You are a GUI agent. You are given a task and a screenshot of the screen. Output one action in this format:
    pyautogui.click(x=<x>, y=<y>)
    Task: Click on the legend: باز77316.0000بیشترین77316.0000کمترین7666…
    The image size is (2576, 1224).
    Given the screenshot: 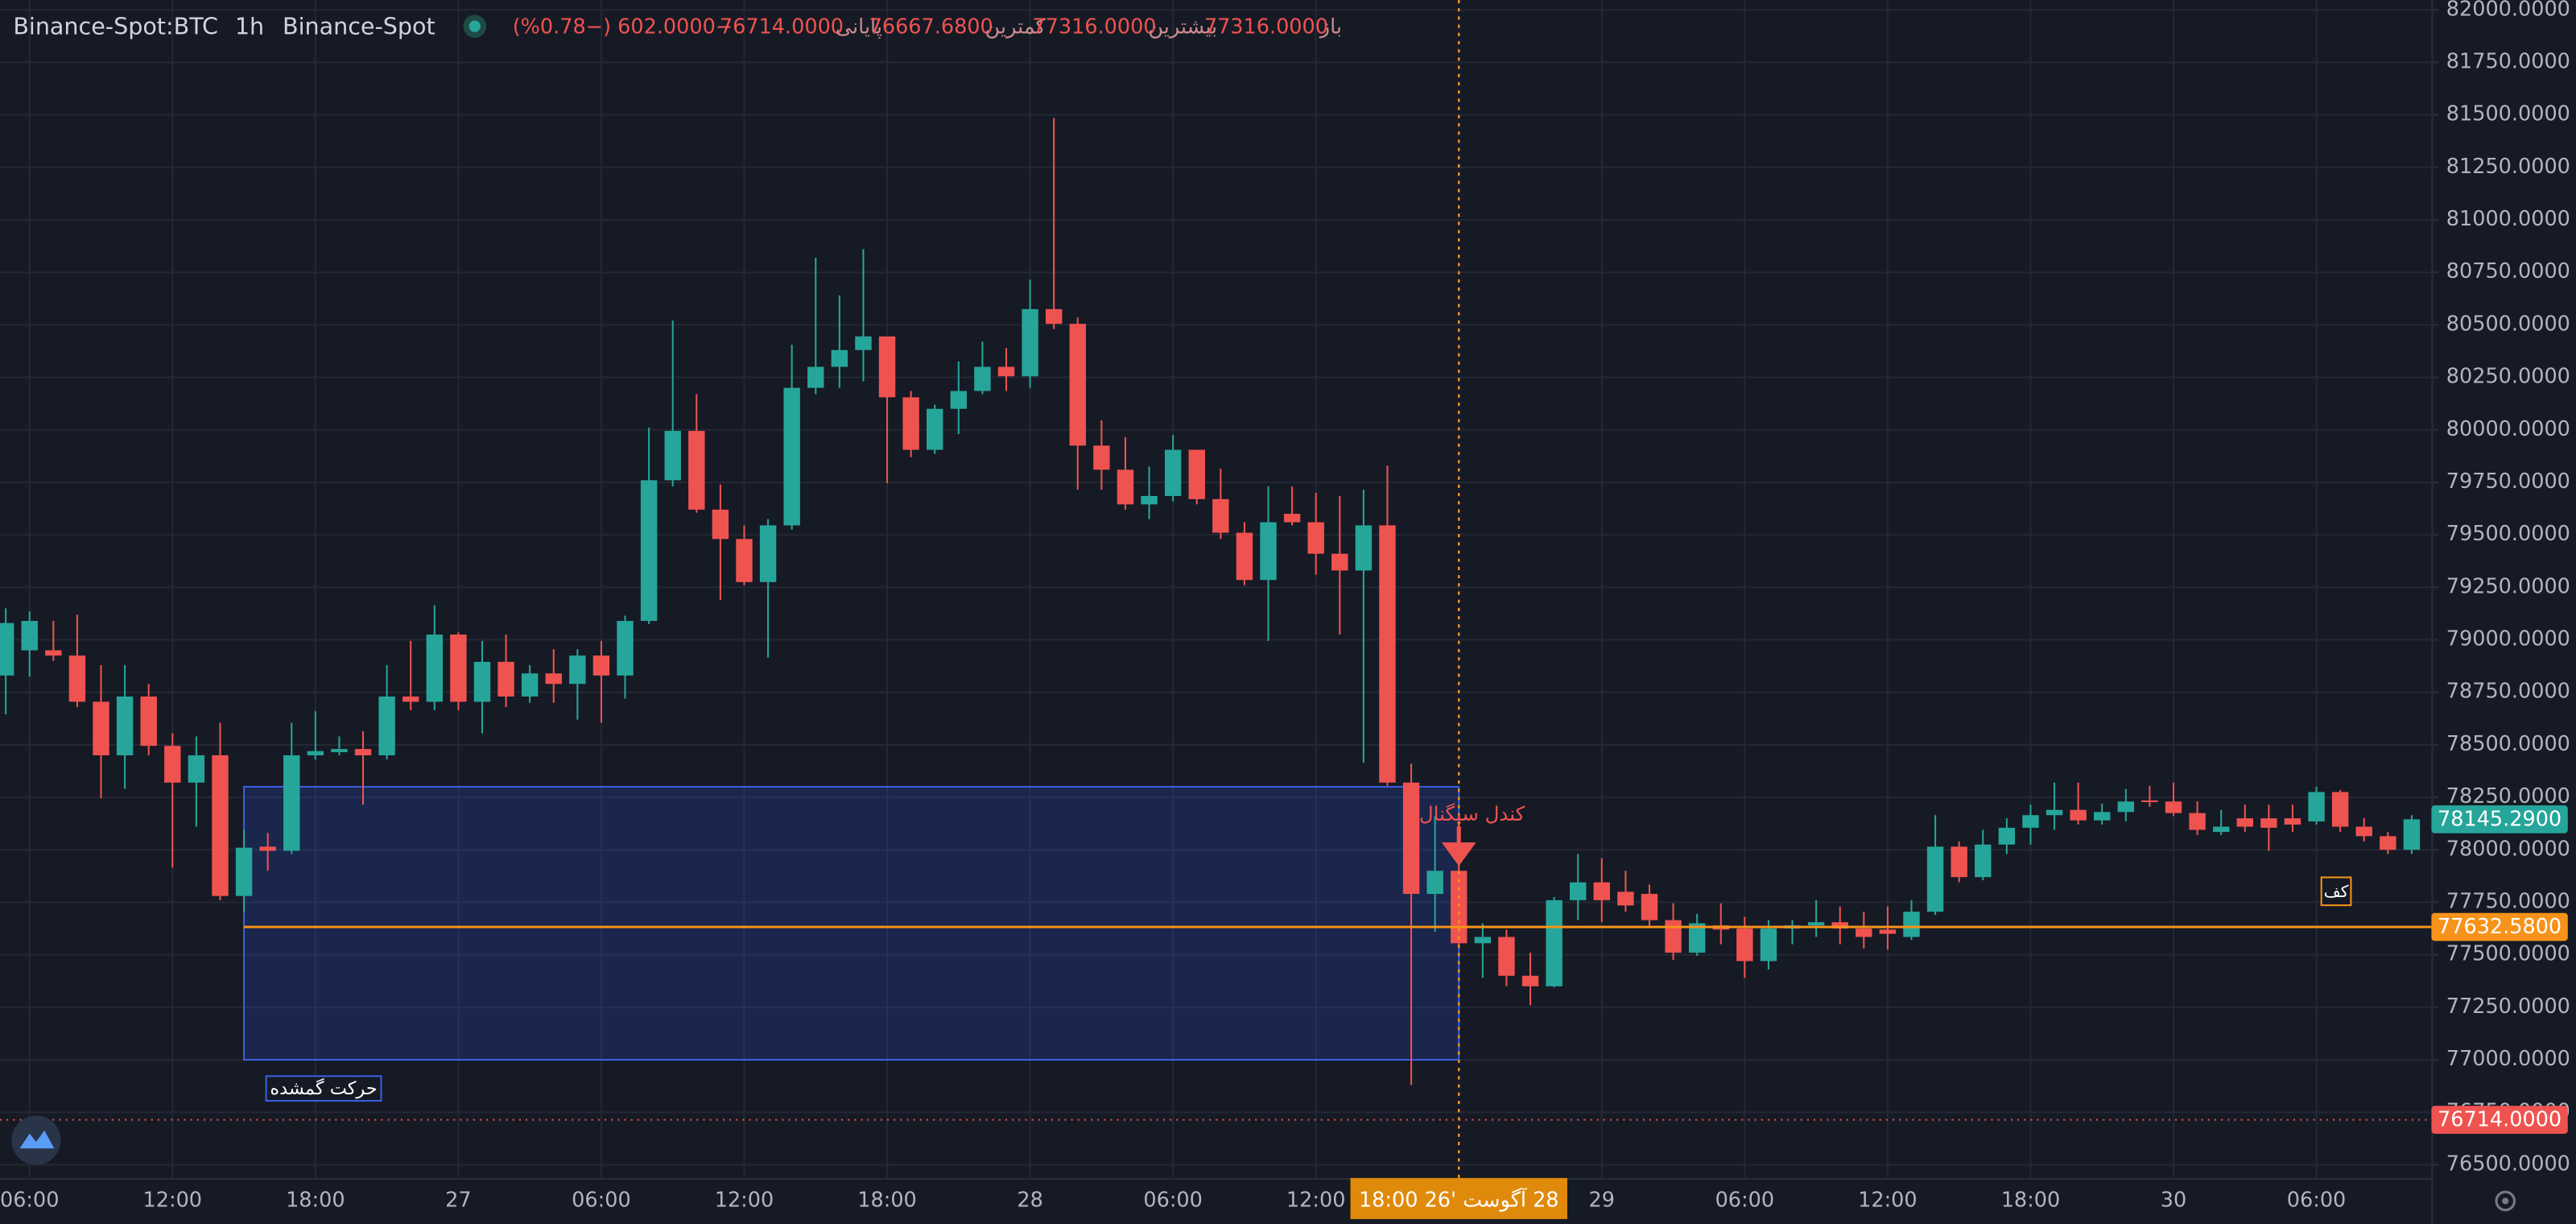 What is the action you would take?
    pyautogui.click(x=927, y=27)
    